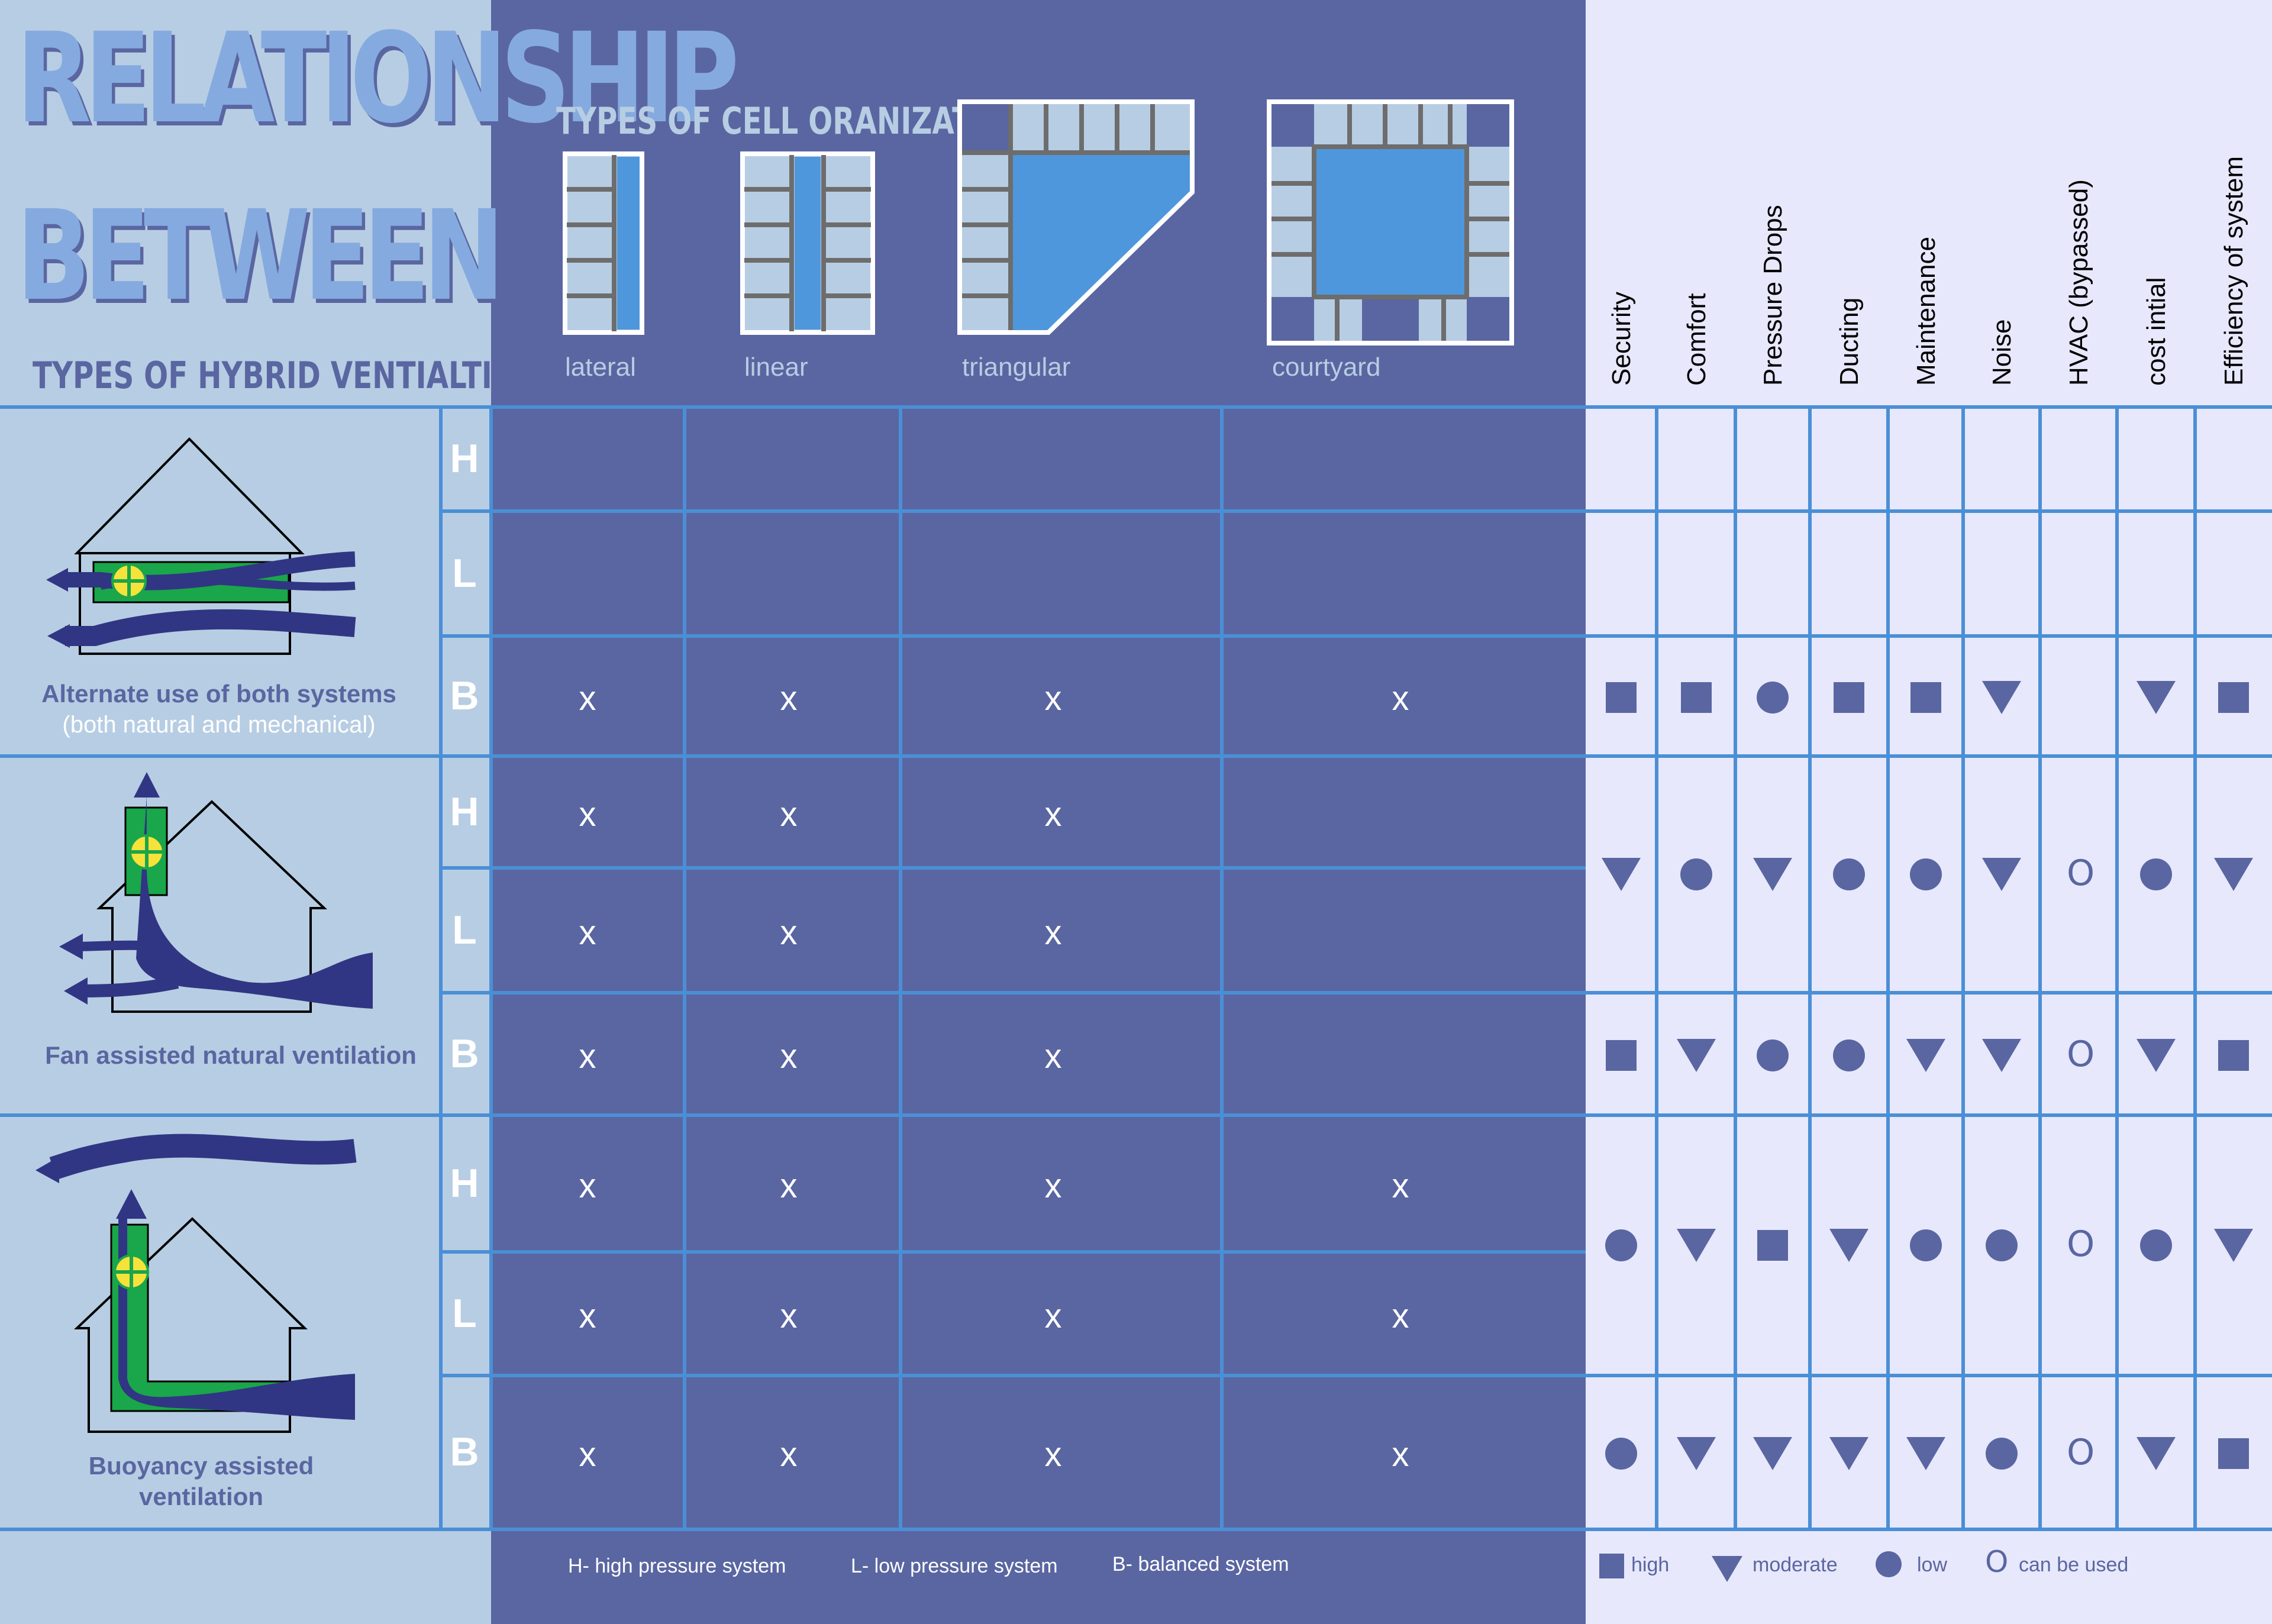  I want to click on criteria-header: Maintenance, so click(1926, 312).